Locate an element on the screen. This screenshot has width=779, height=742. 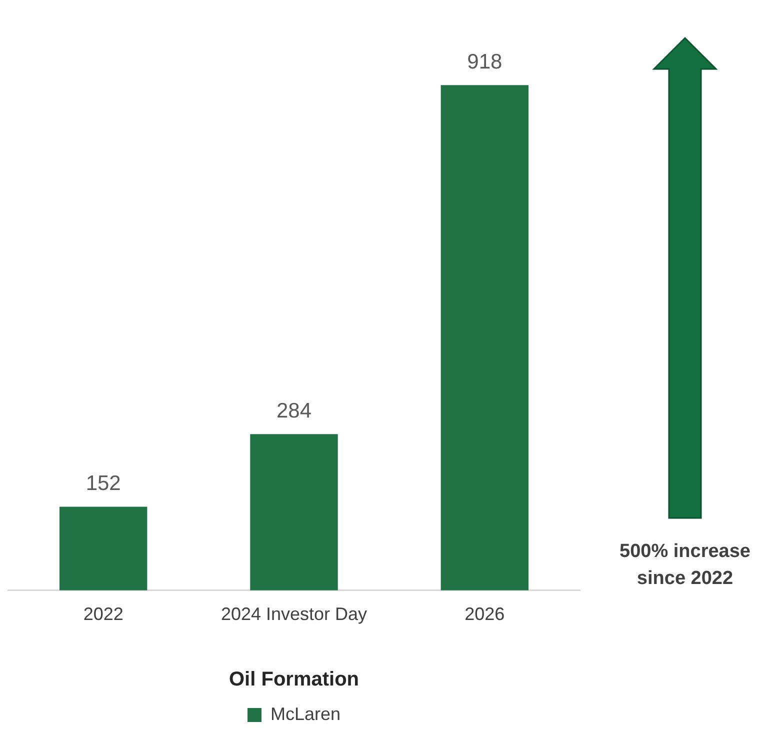
legend-label: McLaren is located at coordinates (305, 714).